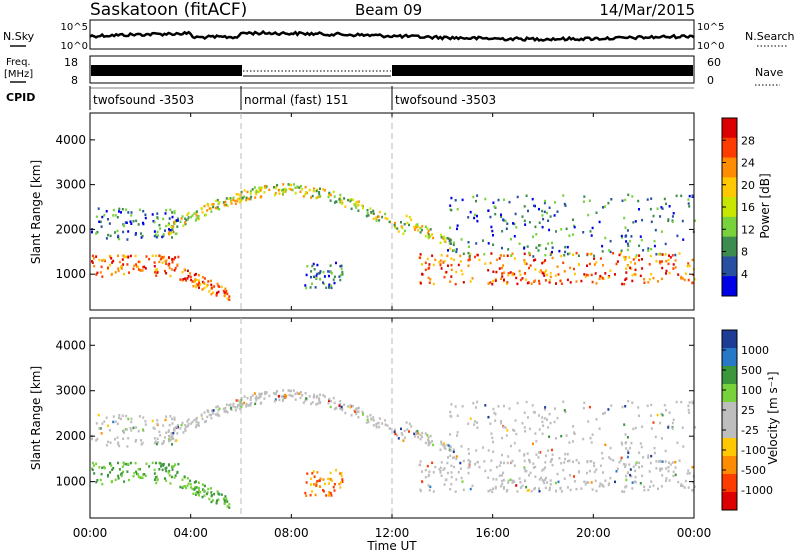  What do you see at coordinates (20, 97) in the screenshot?
I see `cpid-label: CPID` at bounding box center [20, 97].